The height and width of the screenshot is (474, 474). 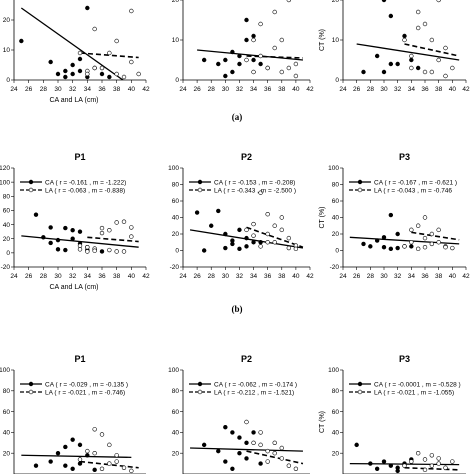 What do you see at coordinates (254, 182) in the screenshot?
I see `legend-label: CA ( r = -0.153 , m = -0.208)` at bounding box center [254, 182].